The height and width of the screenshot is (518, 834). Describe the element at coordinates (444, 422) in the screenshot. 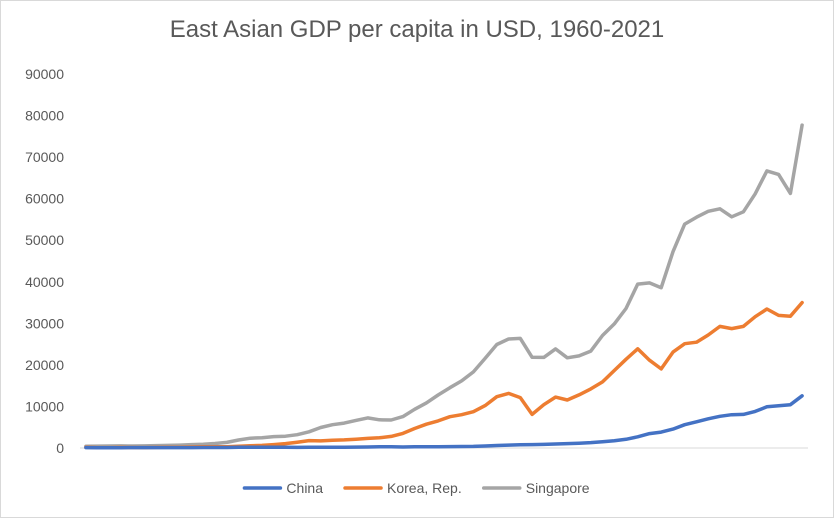

I see `series-line-china` at that location.